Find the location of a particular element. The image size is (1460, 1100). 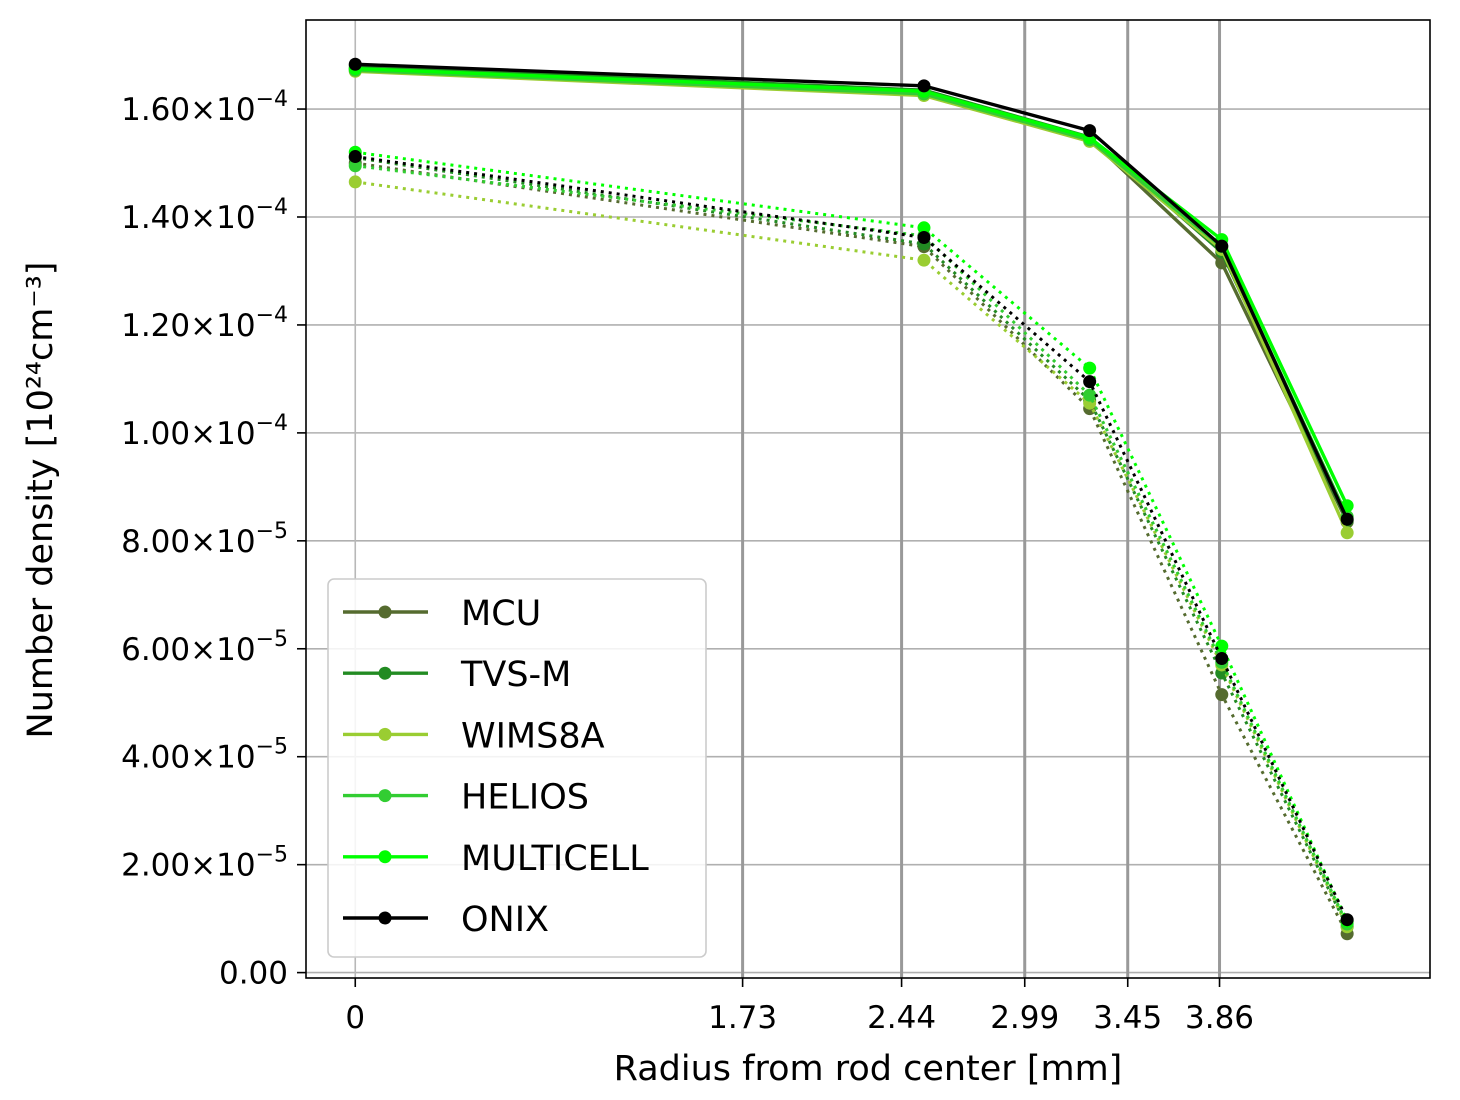

y-tick-label: 4.00×10⁻⁵ is located at coordinates (204, 755).